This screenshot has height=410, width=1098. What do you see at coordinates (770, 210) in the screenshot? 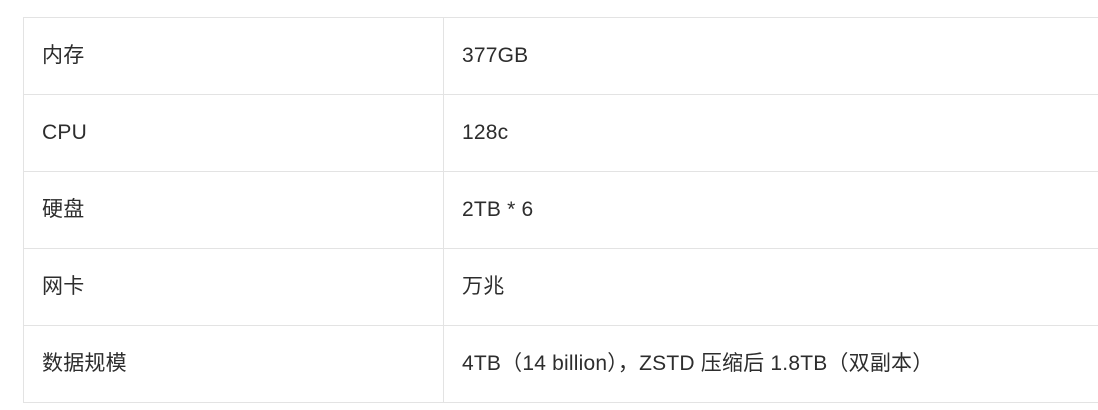
I see `spec-value-disk: 2TB * 6` at bounding box center [770, 210].